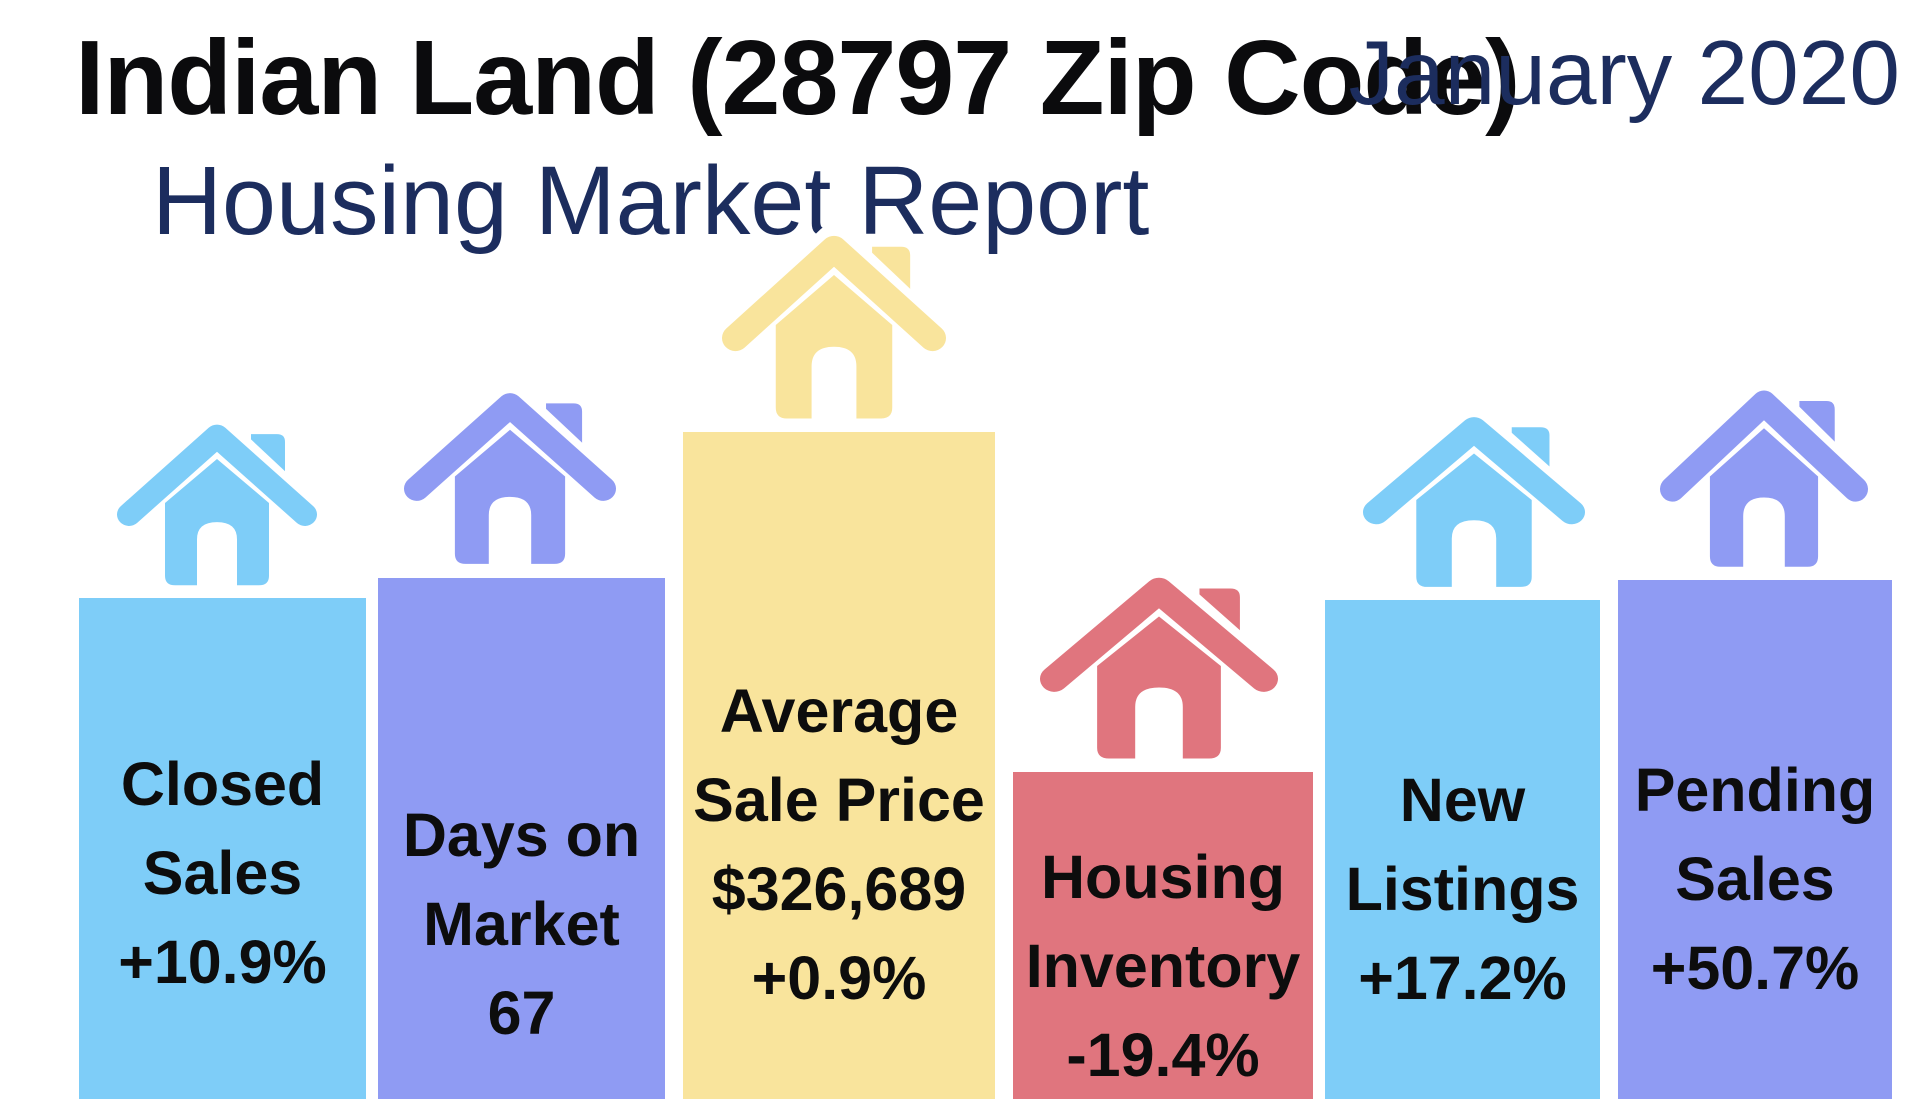 This screenshot has width=1914, height=1105. What do you see at coordinates (651, 200) in the screenshot?
I see `page-subtitle: Housing Market Report` at bounding box center [651, 200].